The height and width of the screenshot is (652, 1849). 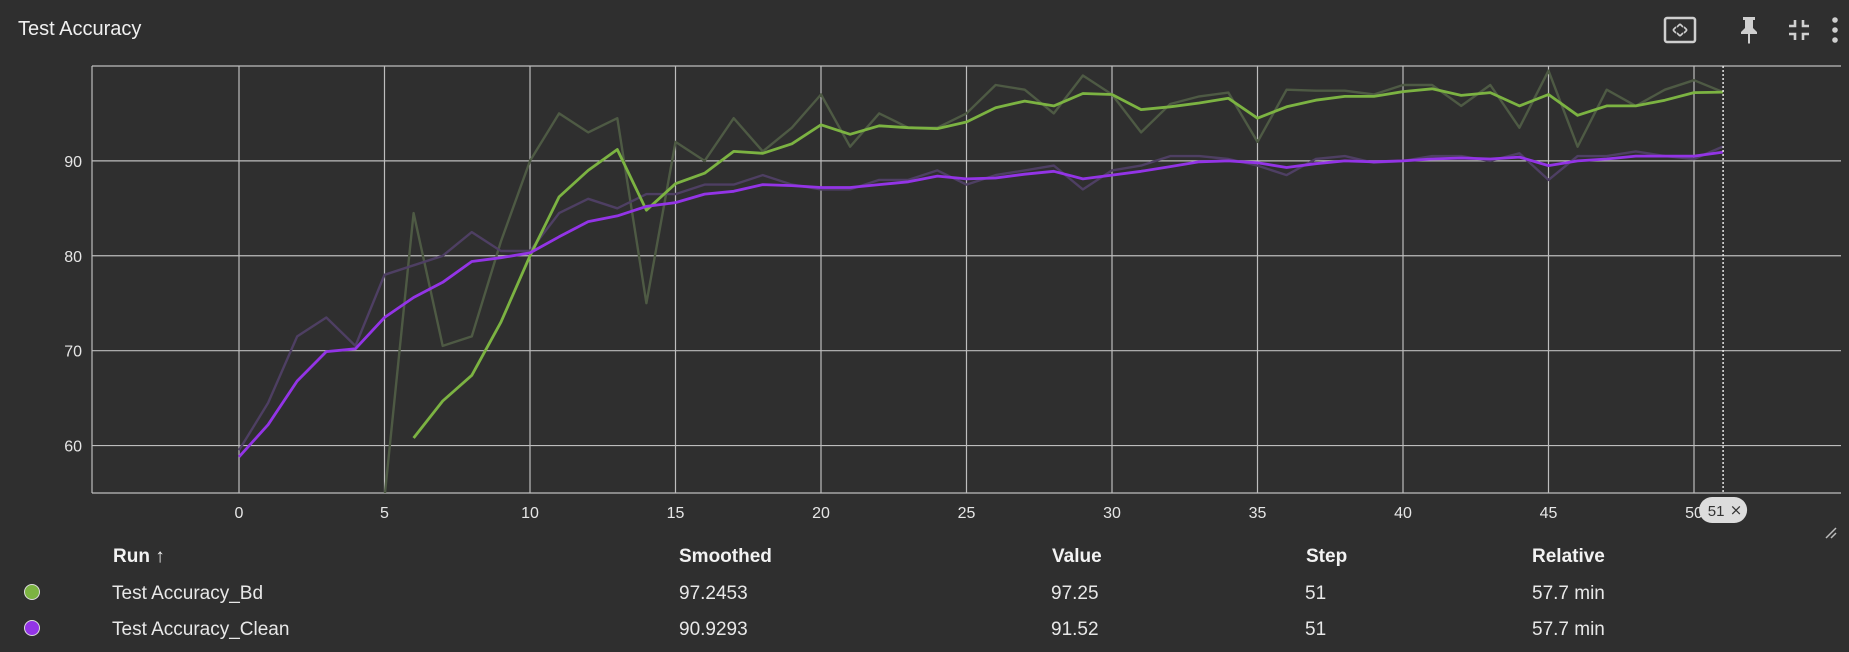 I want to click on collapse-icon, so click(x=1799, y=30).